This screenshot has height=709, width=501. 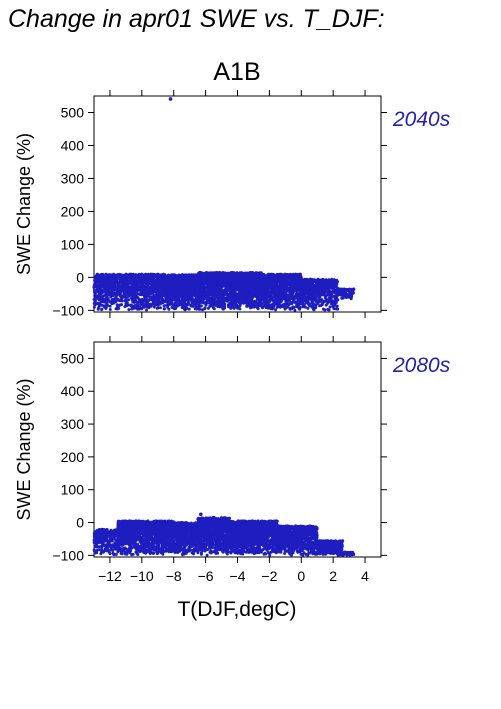 What do you see at coordinates (80, 277) in the screenshot?
I see `y-tick-label: 0` at bounding box center [80, 277].